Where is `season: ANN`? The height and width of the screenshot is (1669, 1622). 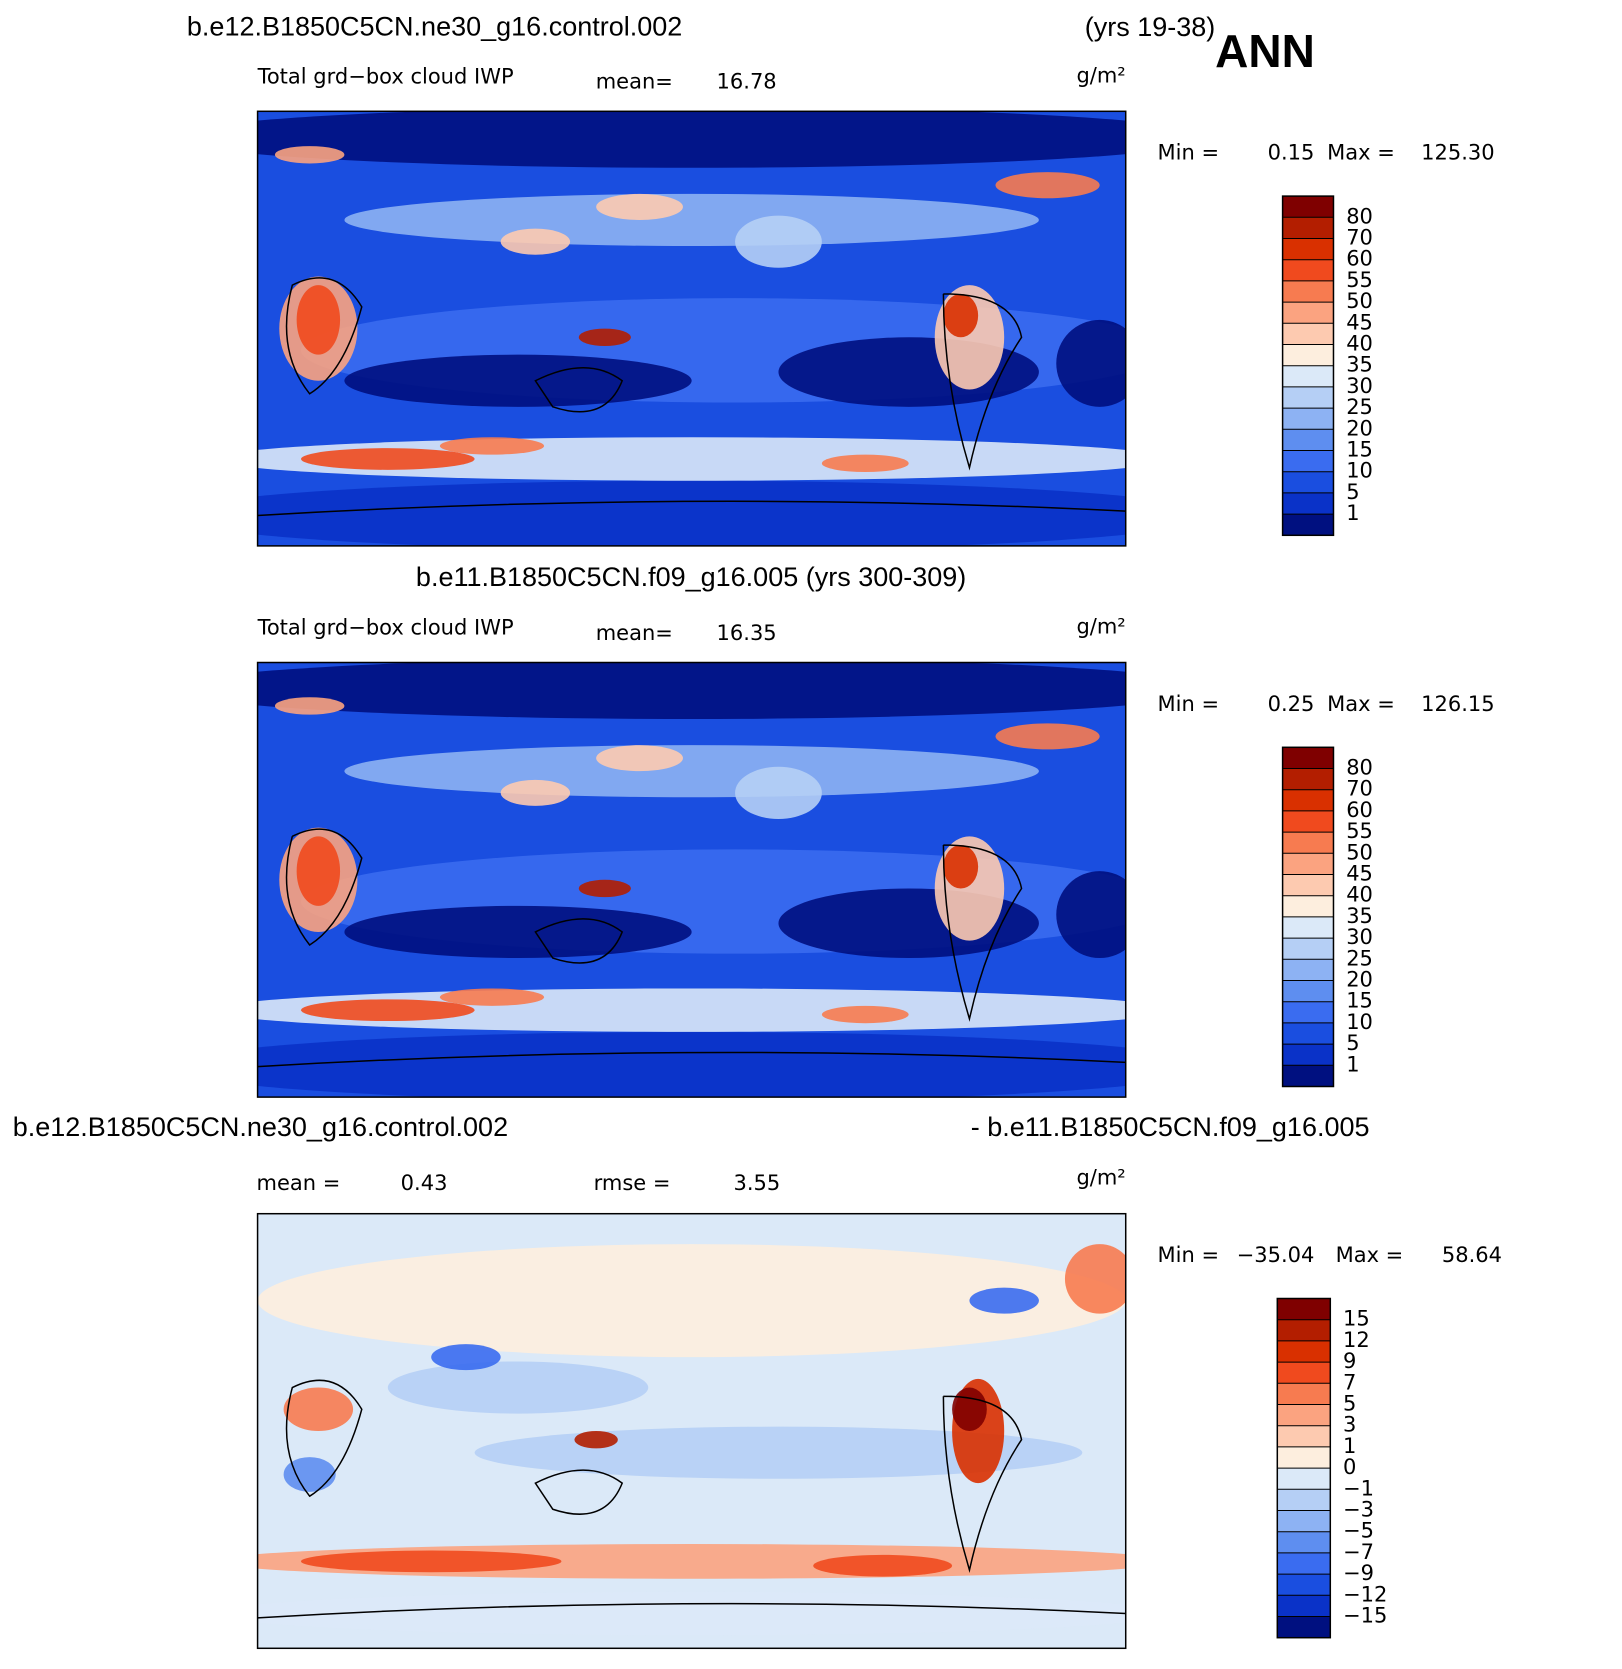 season: ANN is located at coordinates (1265, 51).